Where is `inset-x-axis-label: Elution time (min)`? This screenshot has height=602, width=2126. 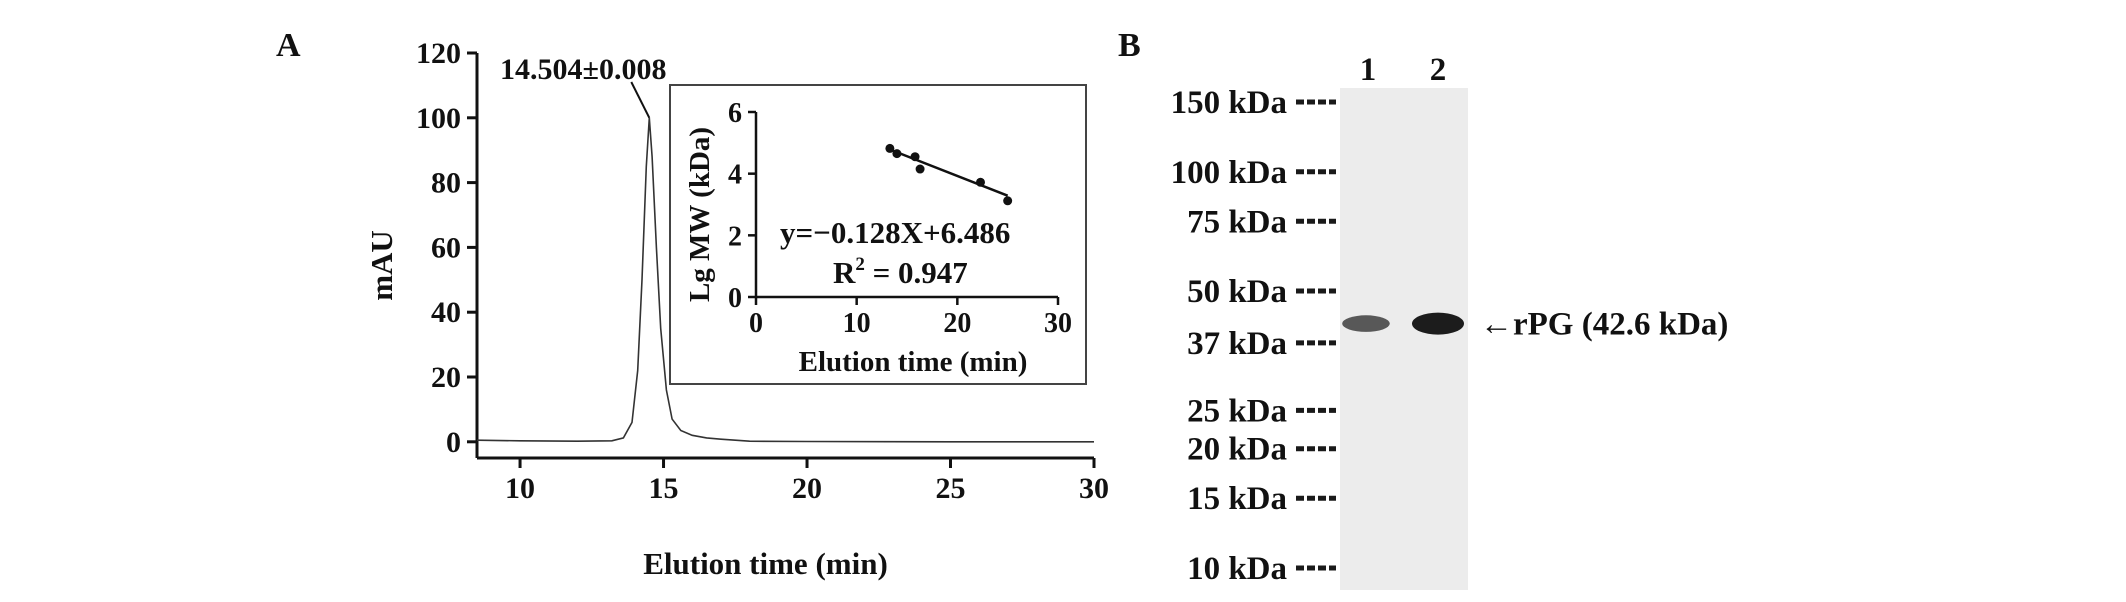 inset-x-axis-label: Elution time (min) is located at coordinates (913, 362).